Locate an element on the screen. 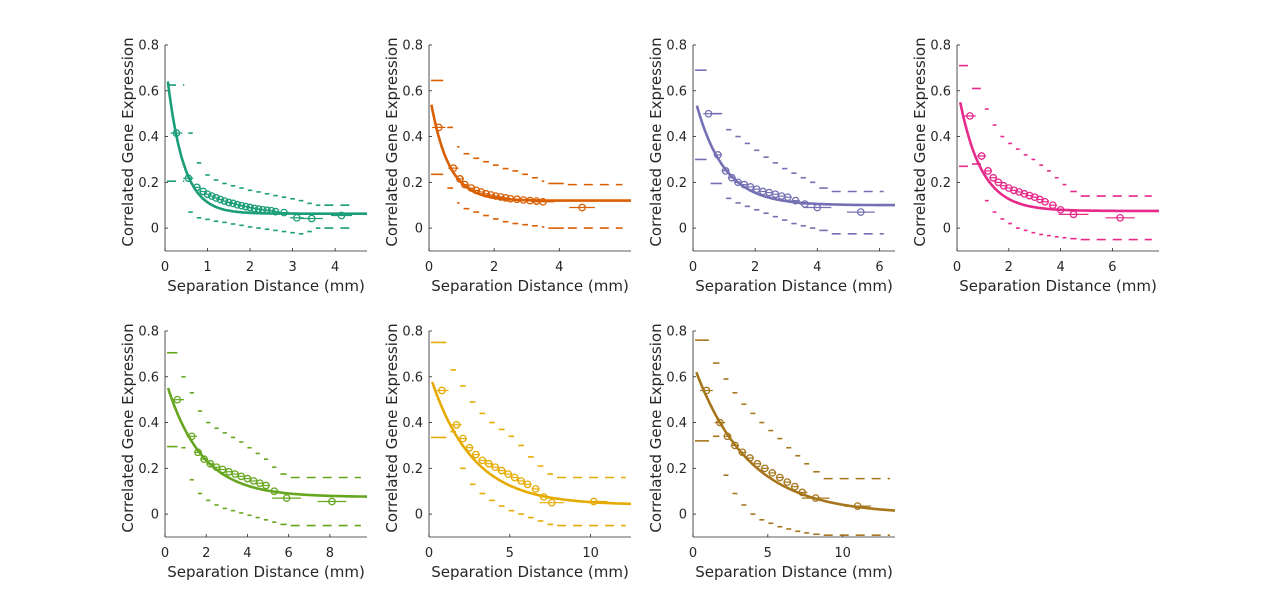 The image size is (1280, 603). x-tick-label: 3 is located at coordinates (292, 267).